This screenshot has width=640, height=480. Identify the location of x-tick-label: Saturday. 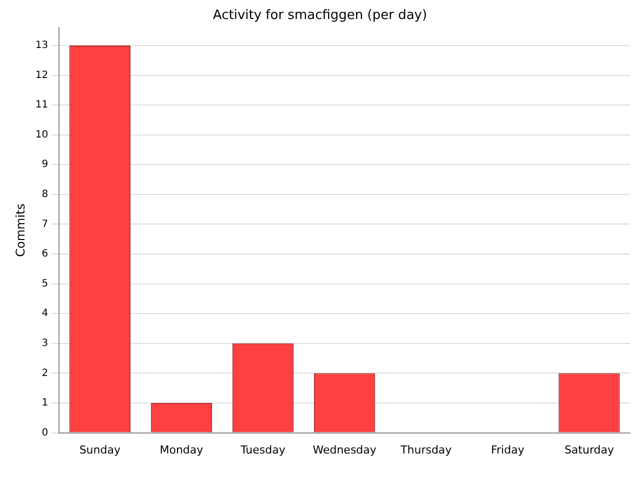
(589, 449).